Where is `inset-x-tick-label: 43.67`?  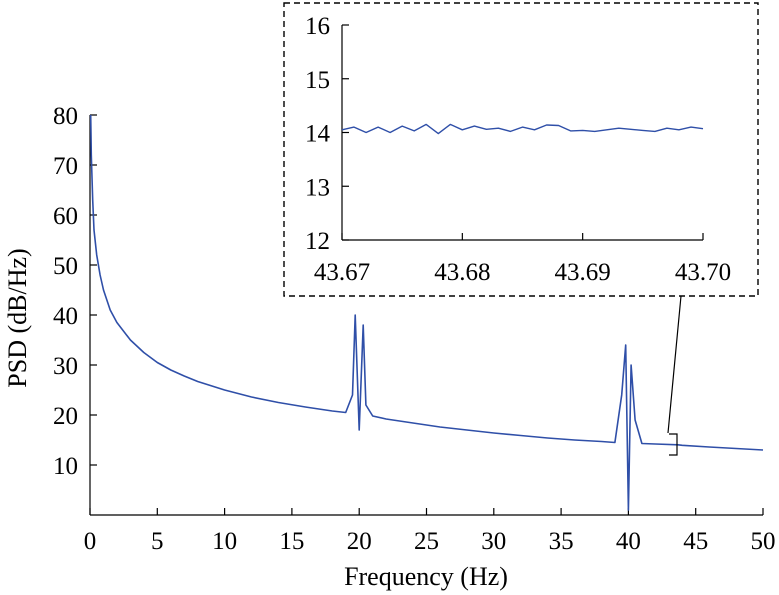 inset-x-tick-label: 43.67 is located at coordinates (342, 272).